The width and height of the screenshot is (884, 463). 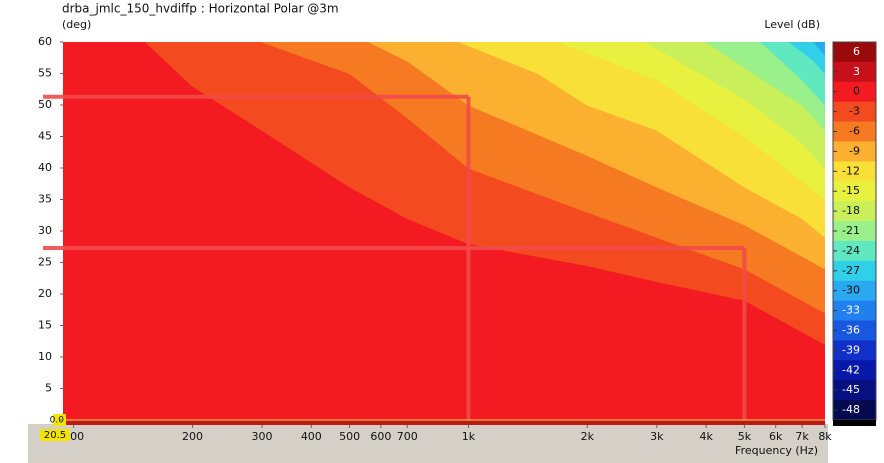 I want to click on colorbar-tick-label: 0, so click(x=856, y=91).